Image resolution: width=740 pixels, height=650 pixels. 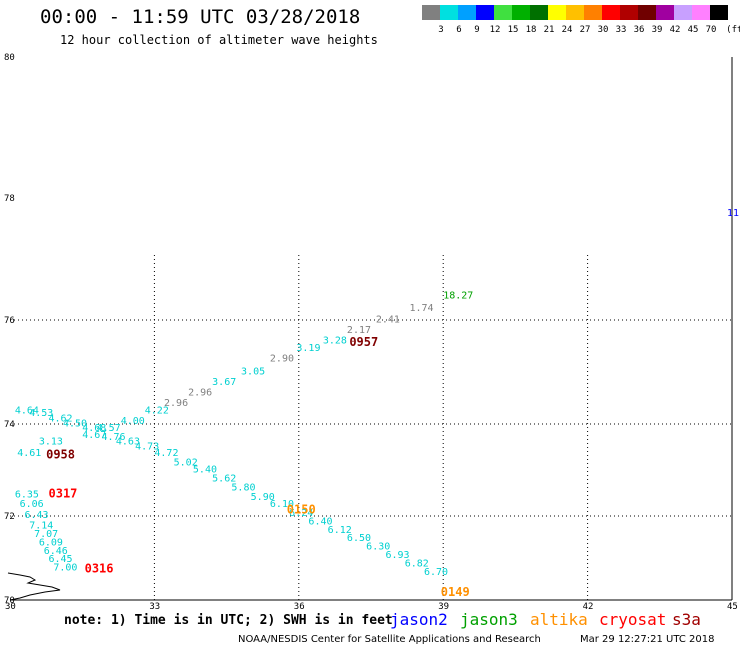 I want to click on lon-tick-label: 42, so click(x=588, y=607).